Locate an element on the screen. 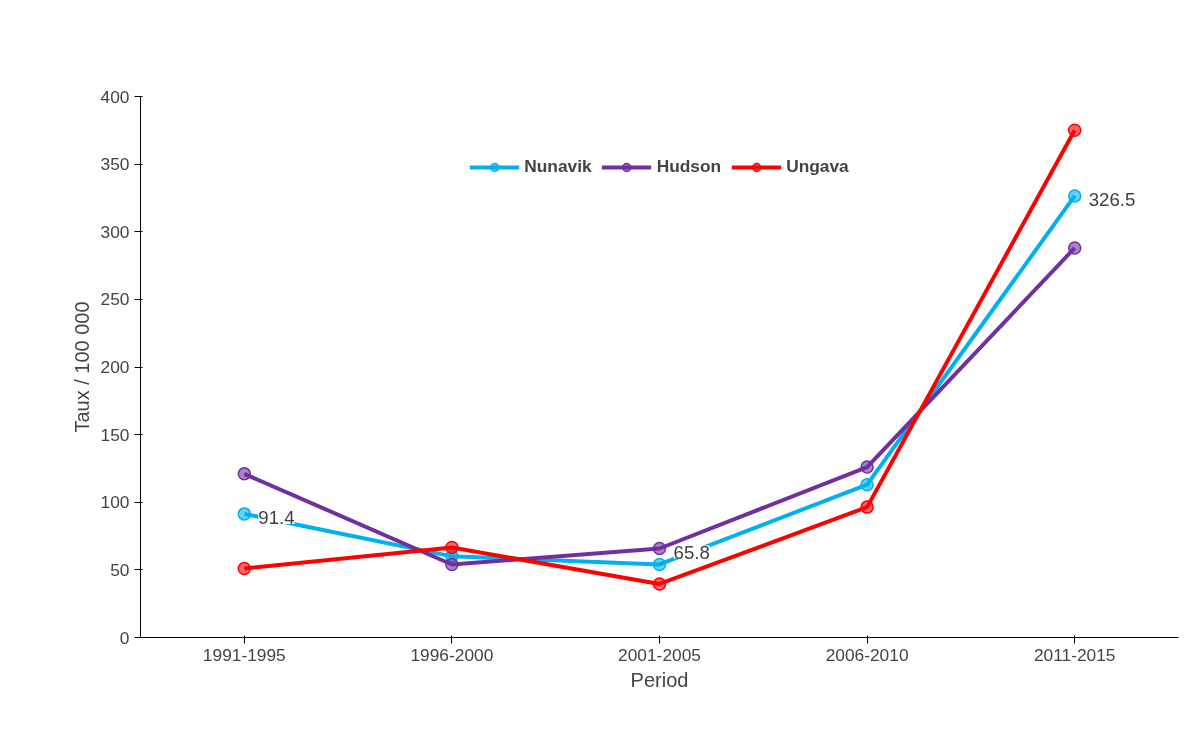 The width and height of the screenshot is (1204, 746). y-tick-label: 150 is located at coordinates (115, 434).